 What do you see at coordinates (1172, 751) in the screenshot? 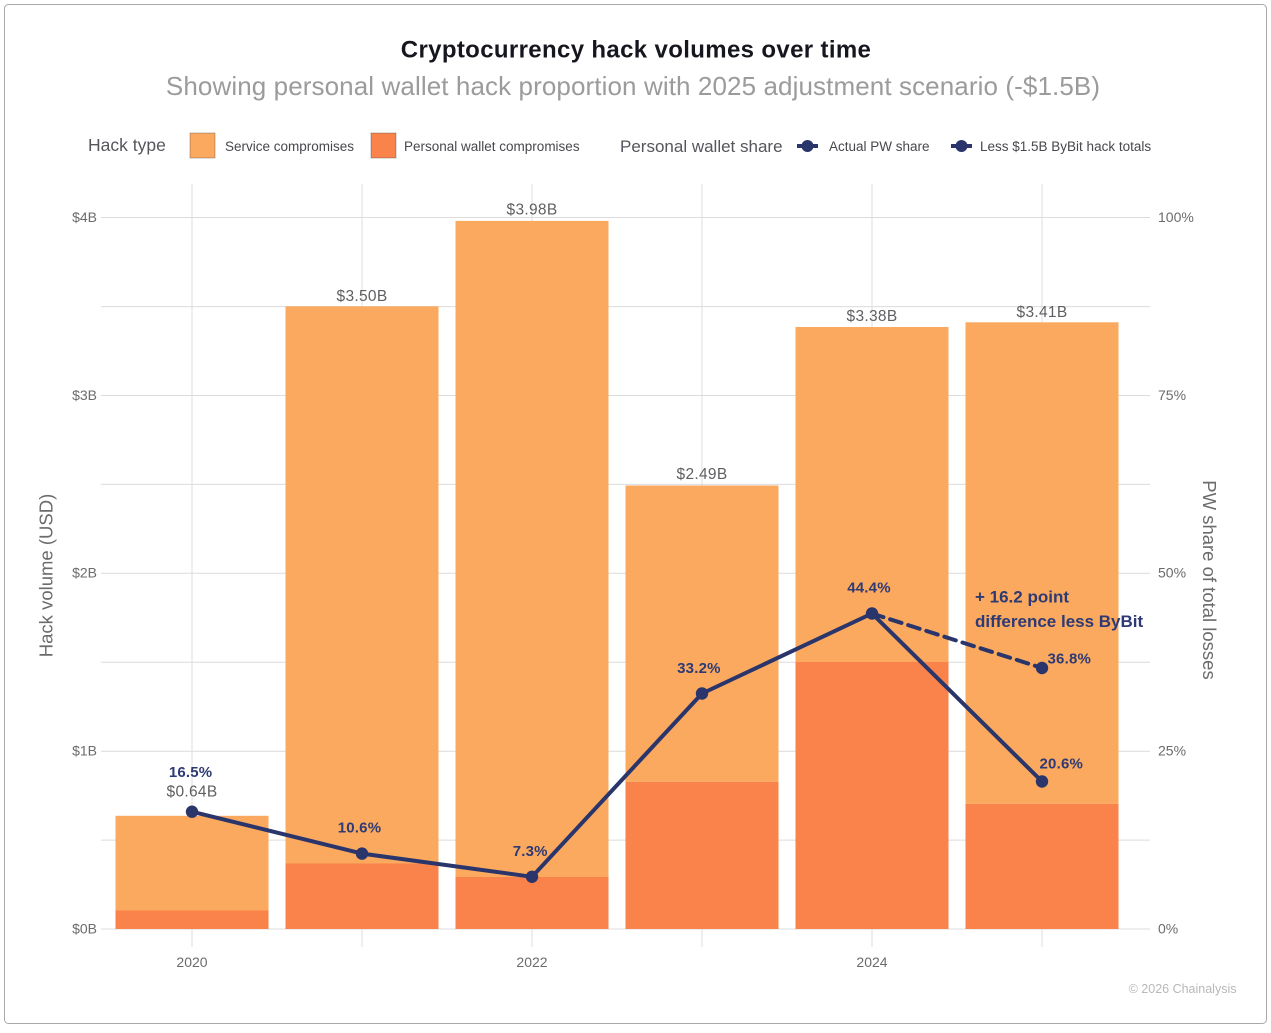
I see `svg-text: 25%` at bounding box center [1172, 751].